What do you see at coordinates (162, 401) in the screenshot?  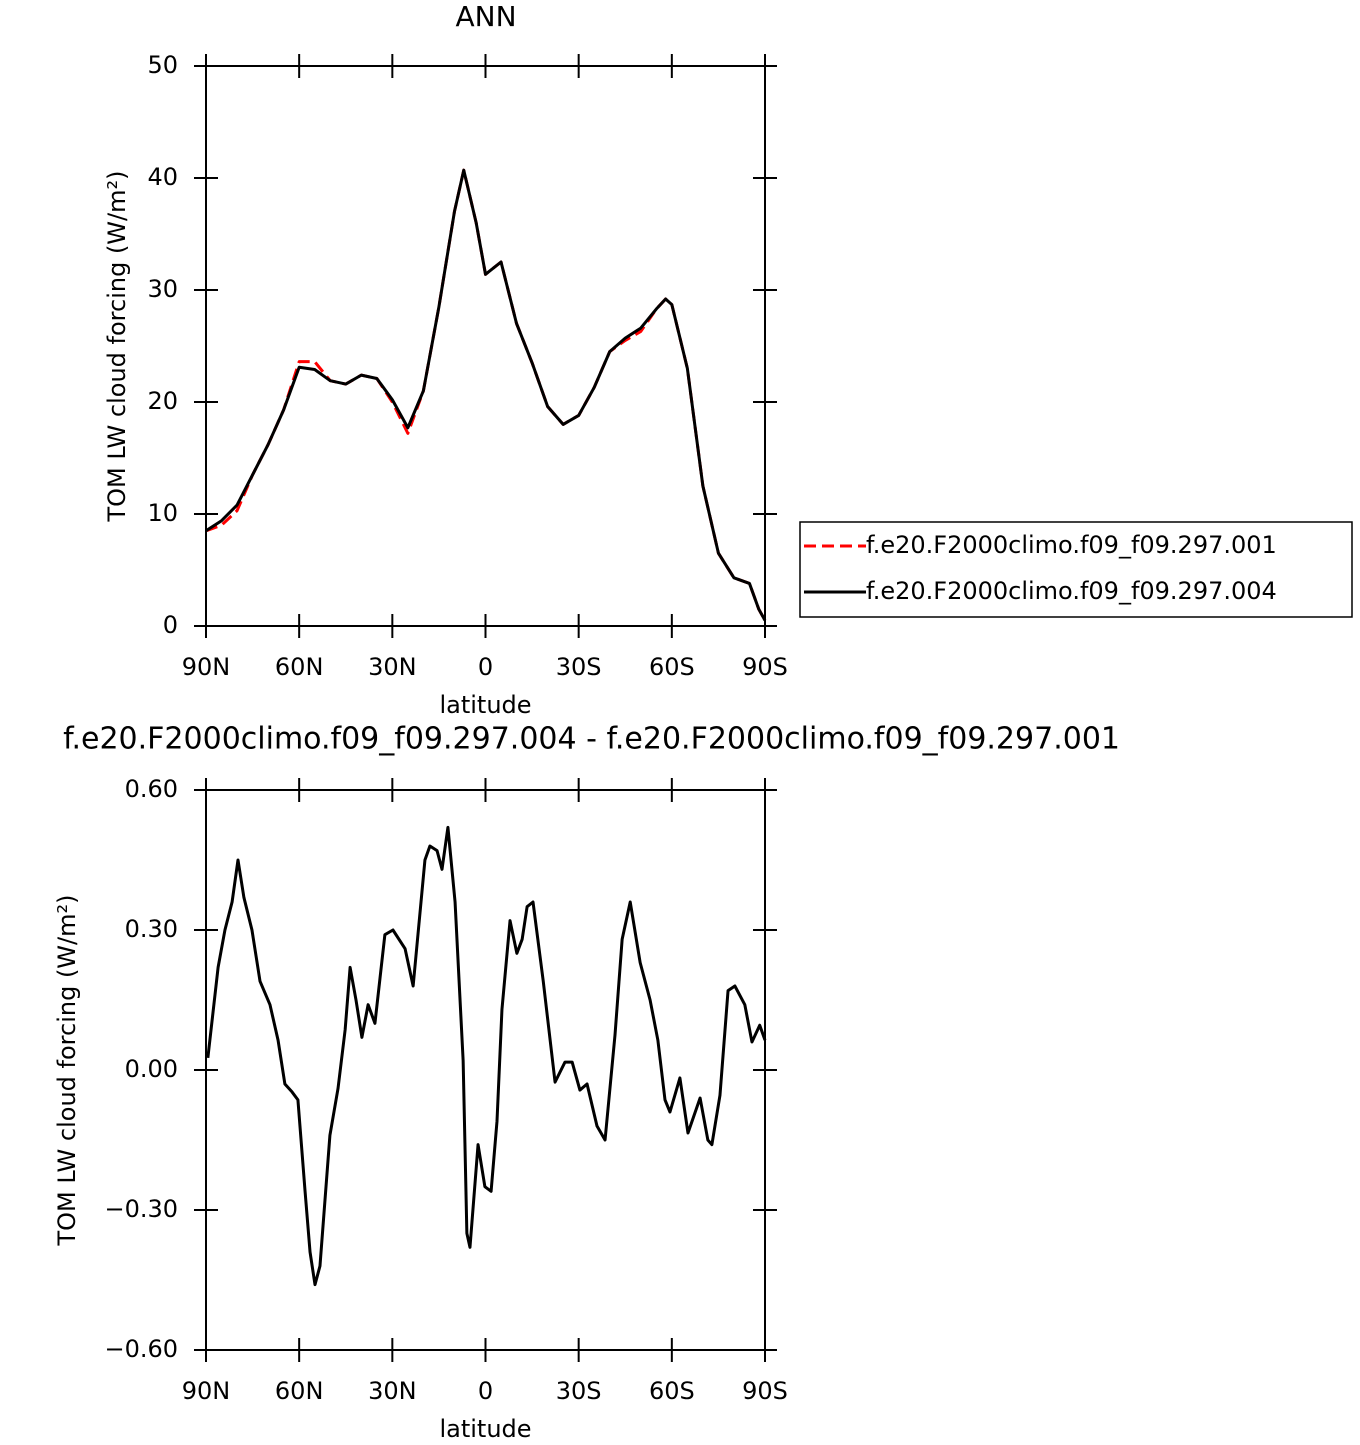 I see `y-tick-label: 20` at bounding box center [162, 401].